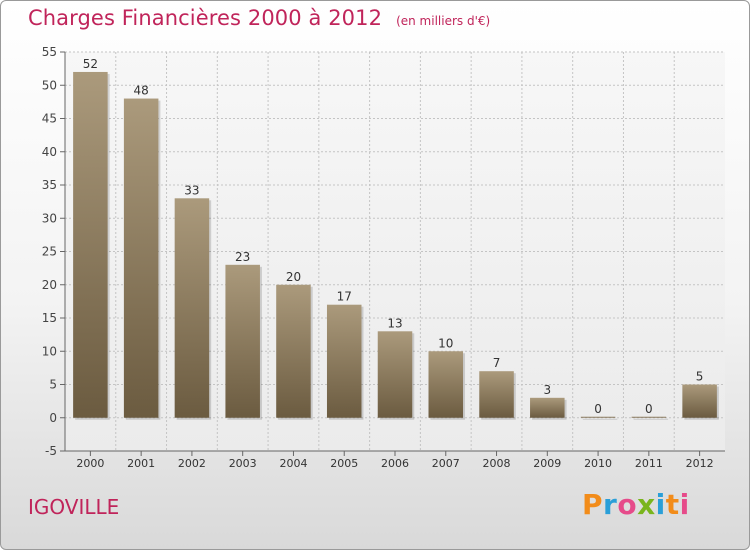 This screenshot has width=750, height=550. What do you see at coordinates (593, 504) in the screenshot?
I see `logo-letter: P` at bounding box center [593, 504].